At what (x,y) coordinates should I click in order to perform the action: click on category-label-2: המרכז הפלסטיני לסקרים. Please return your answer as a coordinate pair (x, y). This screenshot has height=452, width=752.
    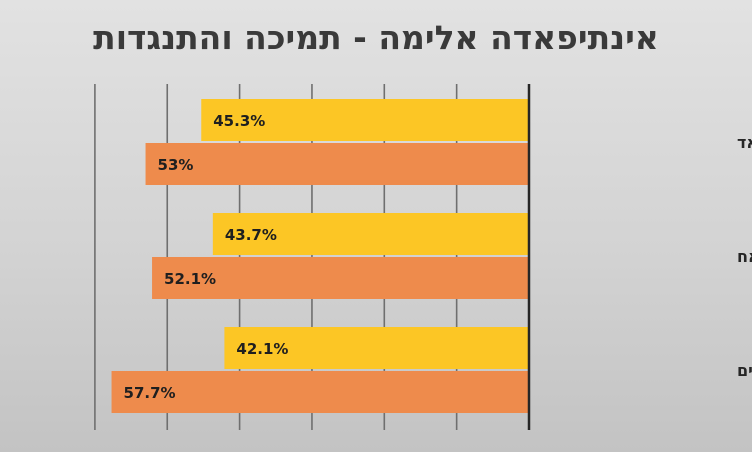
    Looking at the image, I should click on (744, 370).